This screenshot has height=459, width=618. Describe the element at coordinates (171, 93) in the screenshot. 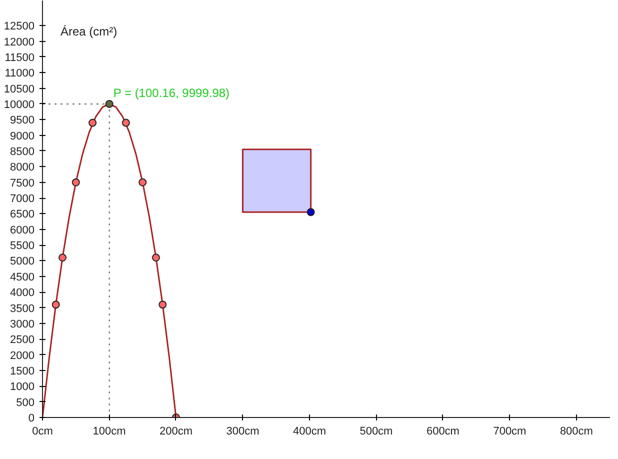

I see `annotation: P = (100.16, 9999.98)` at that location.